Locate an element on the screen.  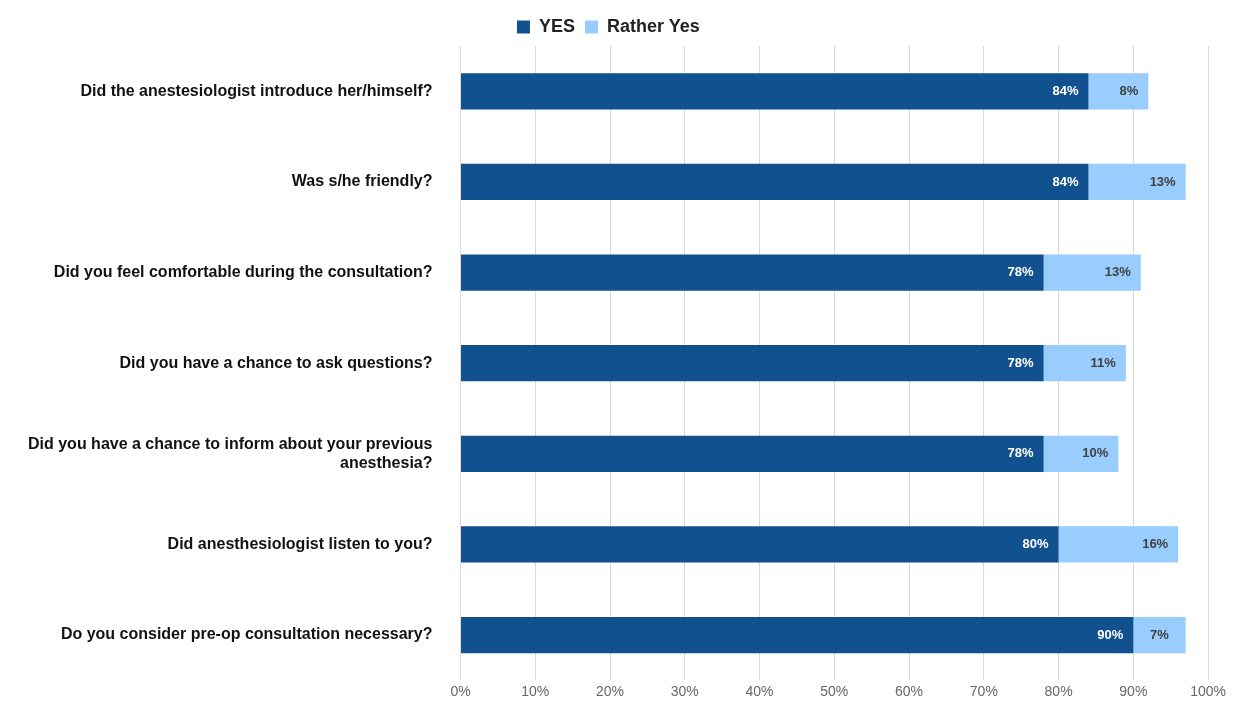
x-tick-label: 30% is located at coordinates (684, 690).